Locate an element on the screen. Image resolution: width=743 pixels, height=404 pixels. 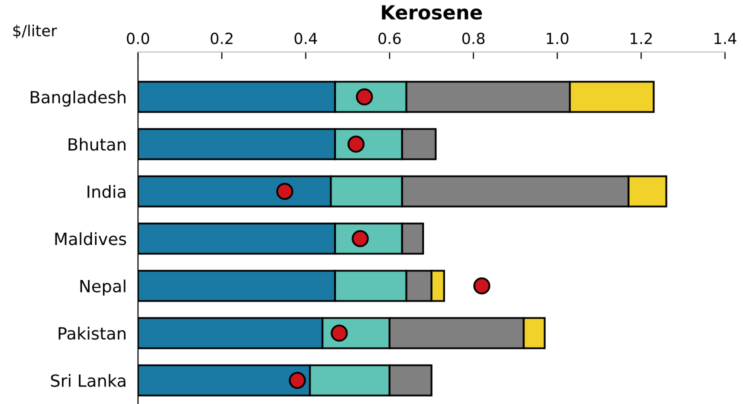
y-tick-label: Sri Lanka is located at coordinates (88, 380).